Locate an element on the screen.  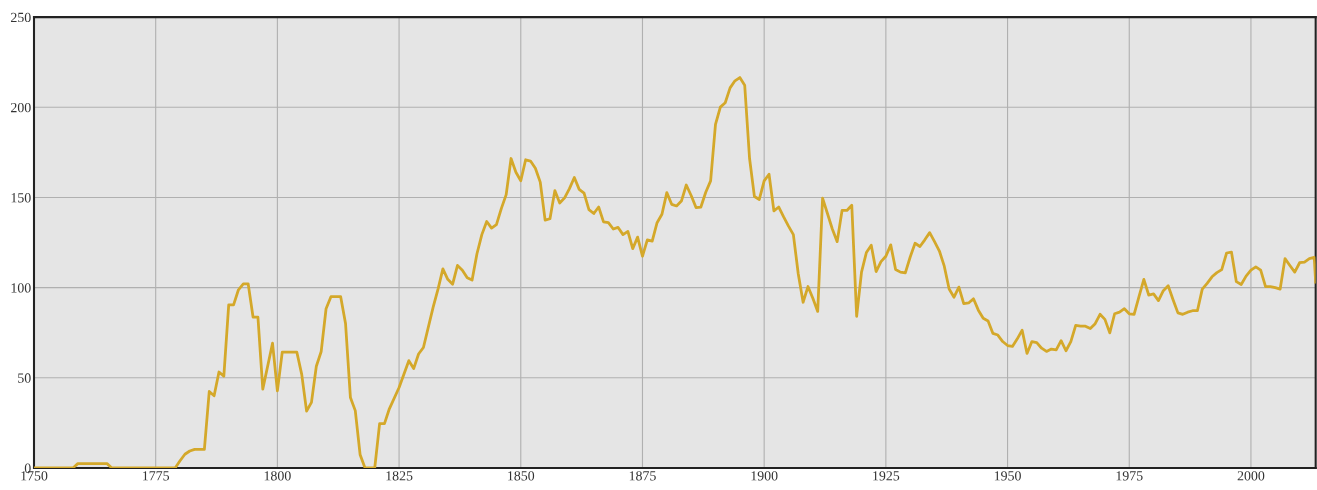
x-tick-label: 1750 is located at coordinates (34, 476).